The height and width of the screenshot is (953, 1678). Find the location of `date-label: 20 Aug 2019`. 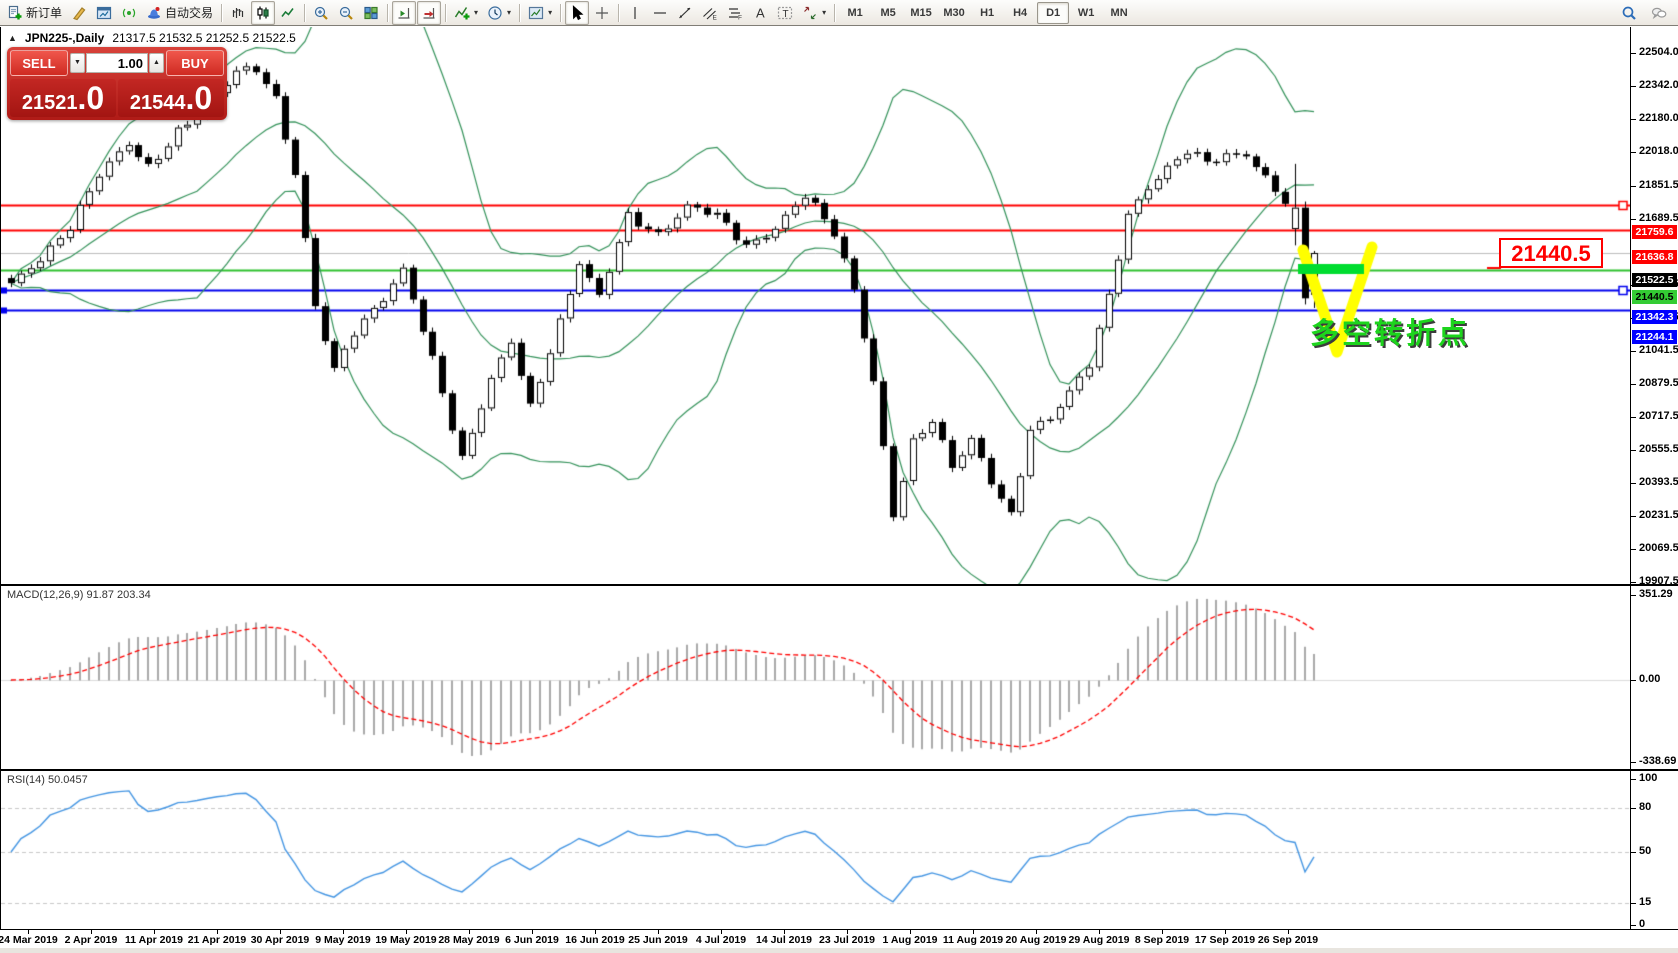

date-label: 20 Aug 2019 is located at coordinates (1036, 940).